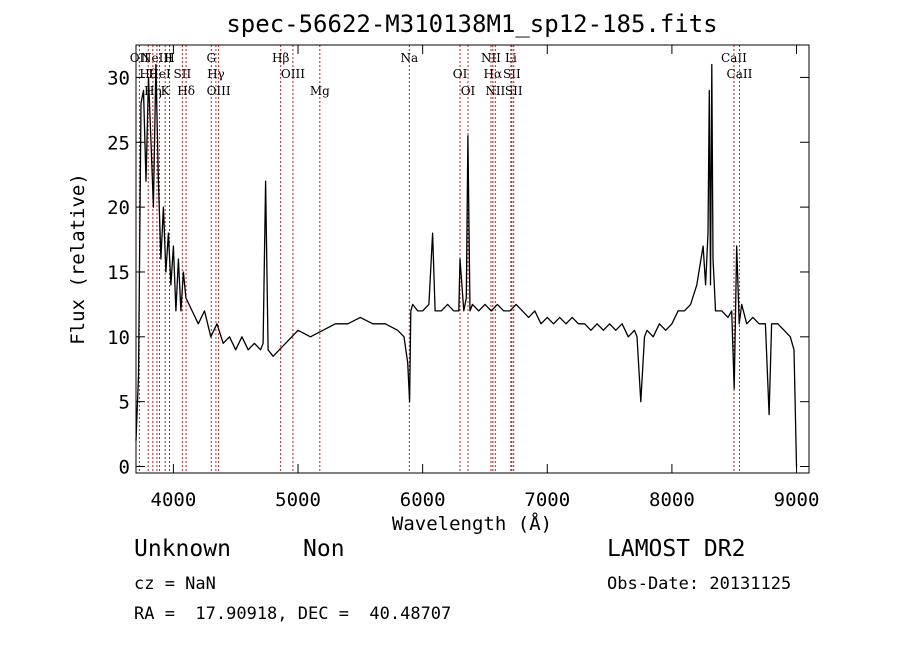 The image size is (900, 649). I want to click on y-tick-label: 30, so click(118, 78).